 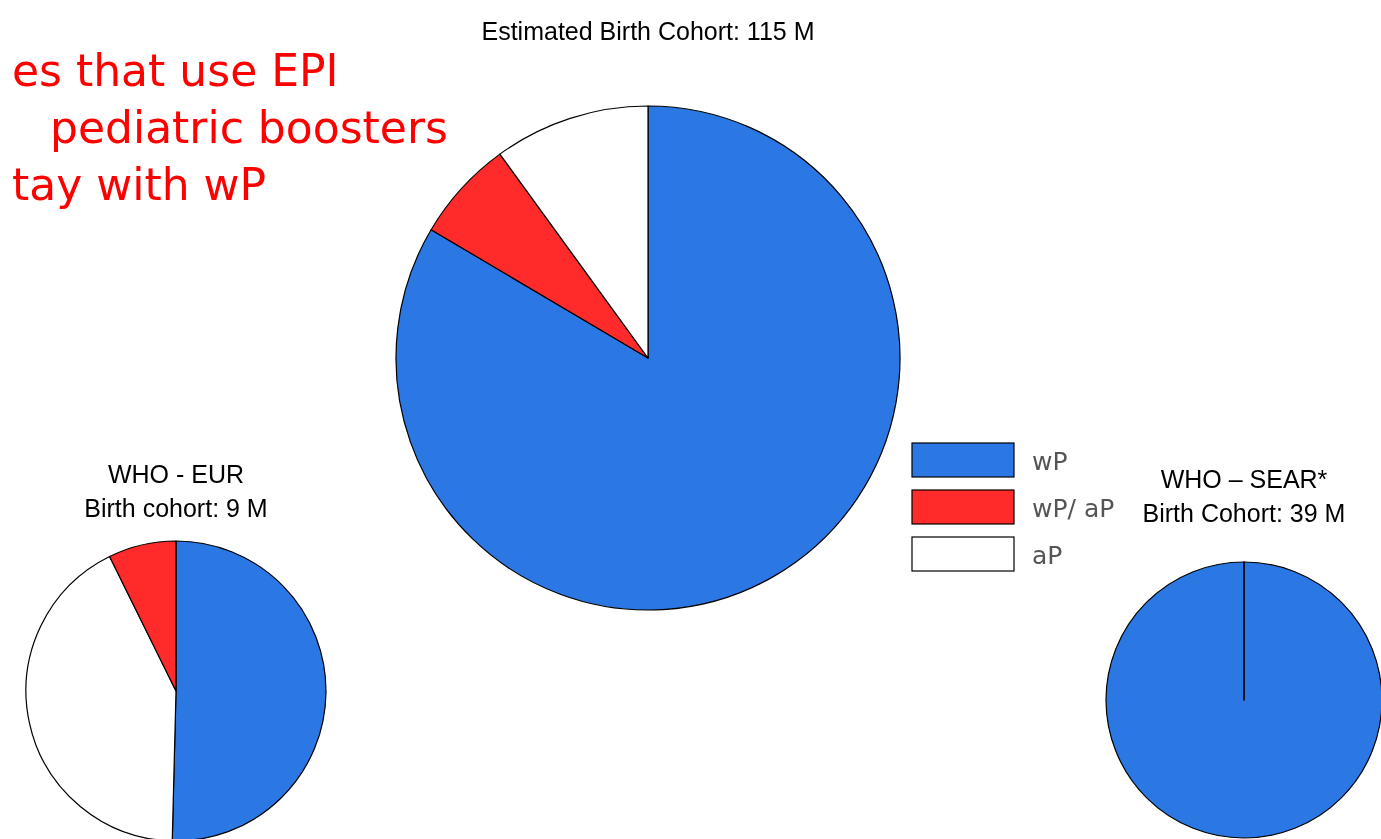 I want to click on chart-subtitle: Birth cohort: 9 M, so click(x=176, y=508).